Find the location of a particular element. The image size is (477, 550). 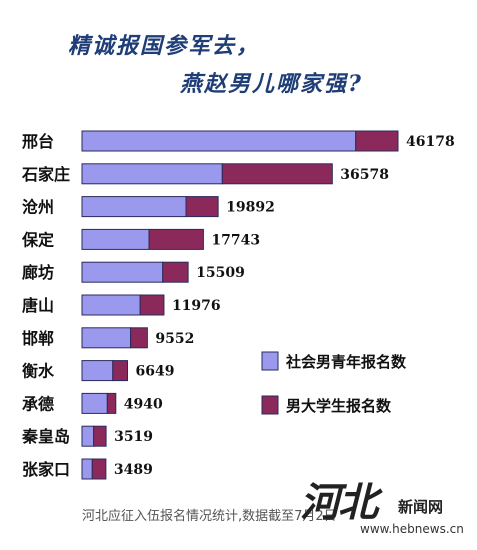

total-value-label: 9552 is located at coordinates (174, 339).